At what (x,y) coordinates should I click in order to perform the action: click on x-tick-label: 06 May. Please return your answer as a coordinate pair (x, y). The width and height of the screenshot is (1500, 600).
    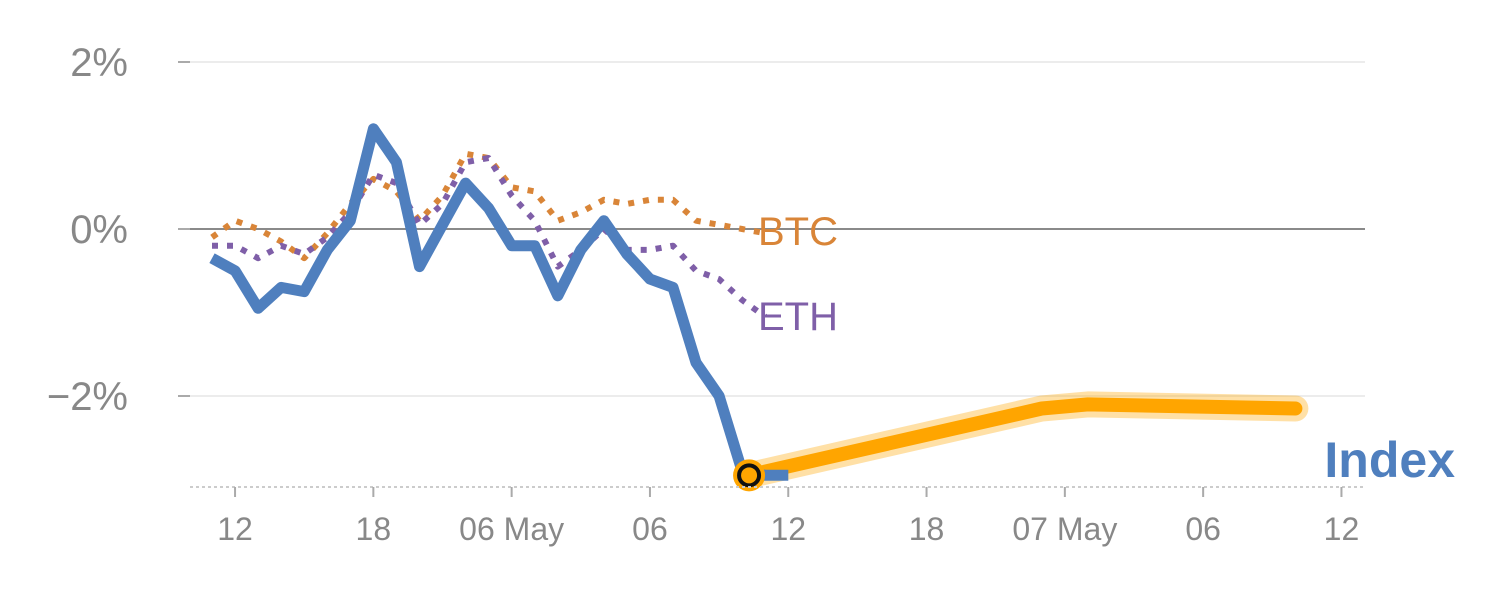
    Looking at the image, I should click on (511, 529).